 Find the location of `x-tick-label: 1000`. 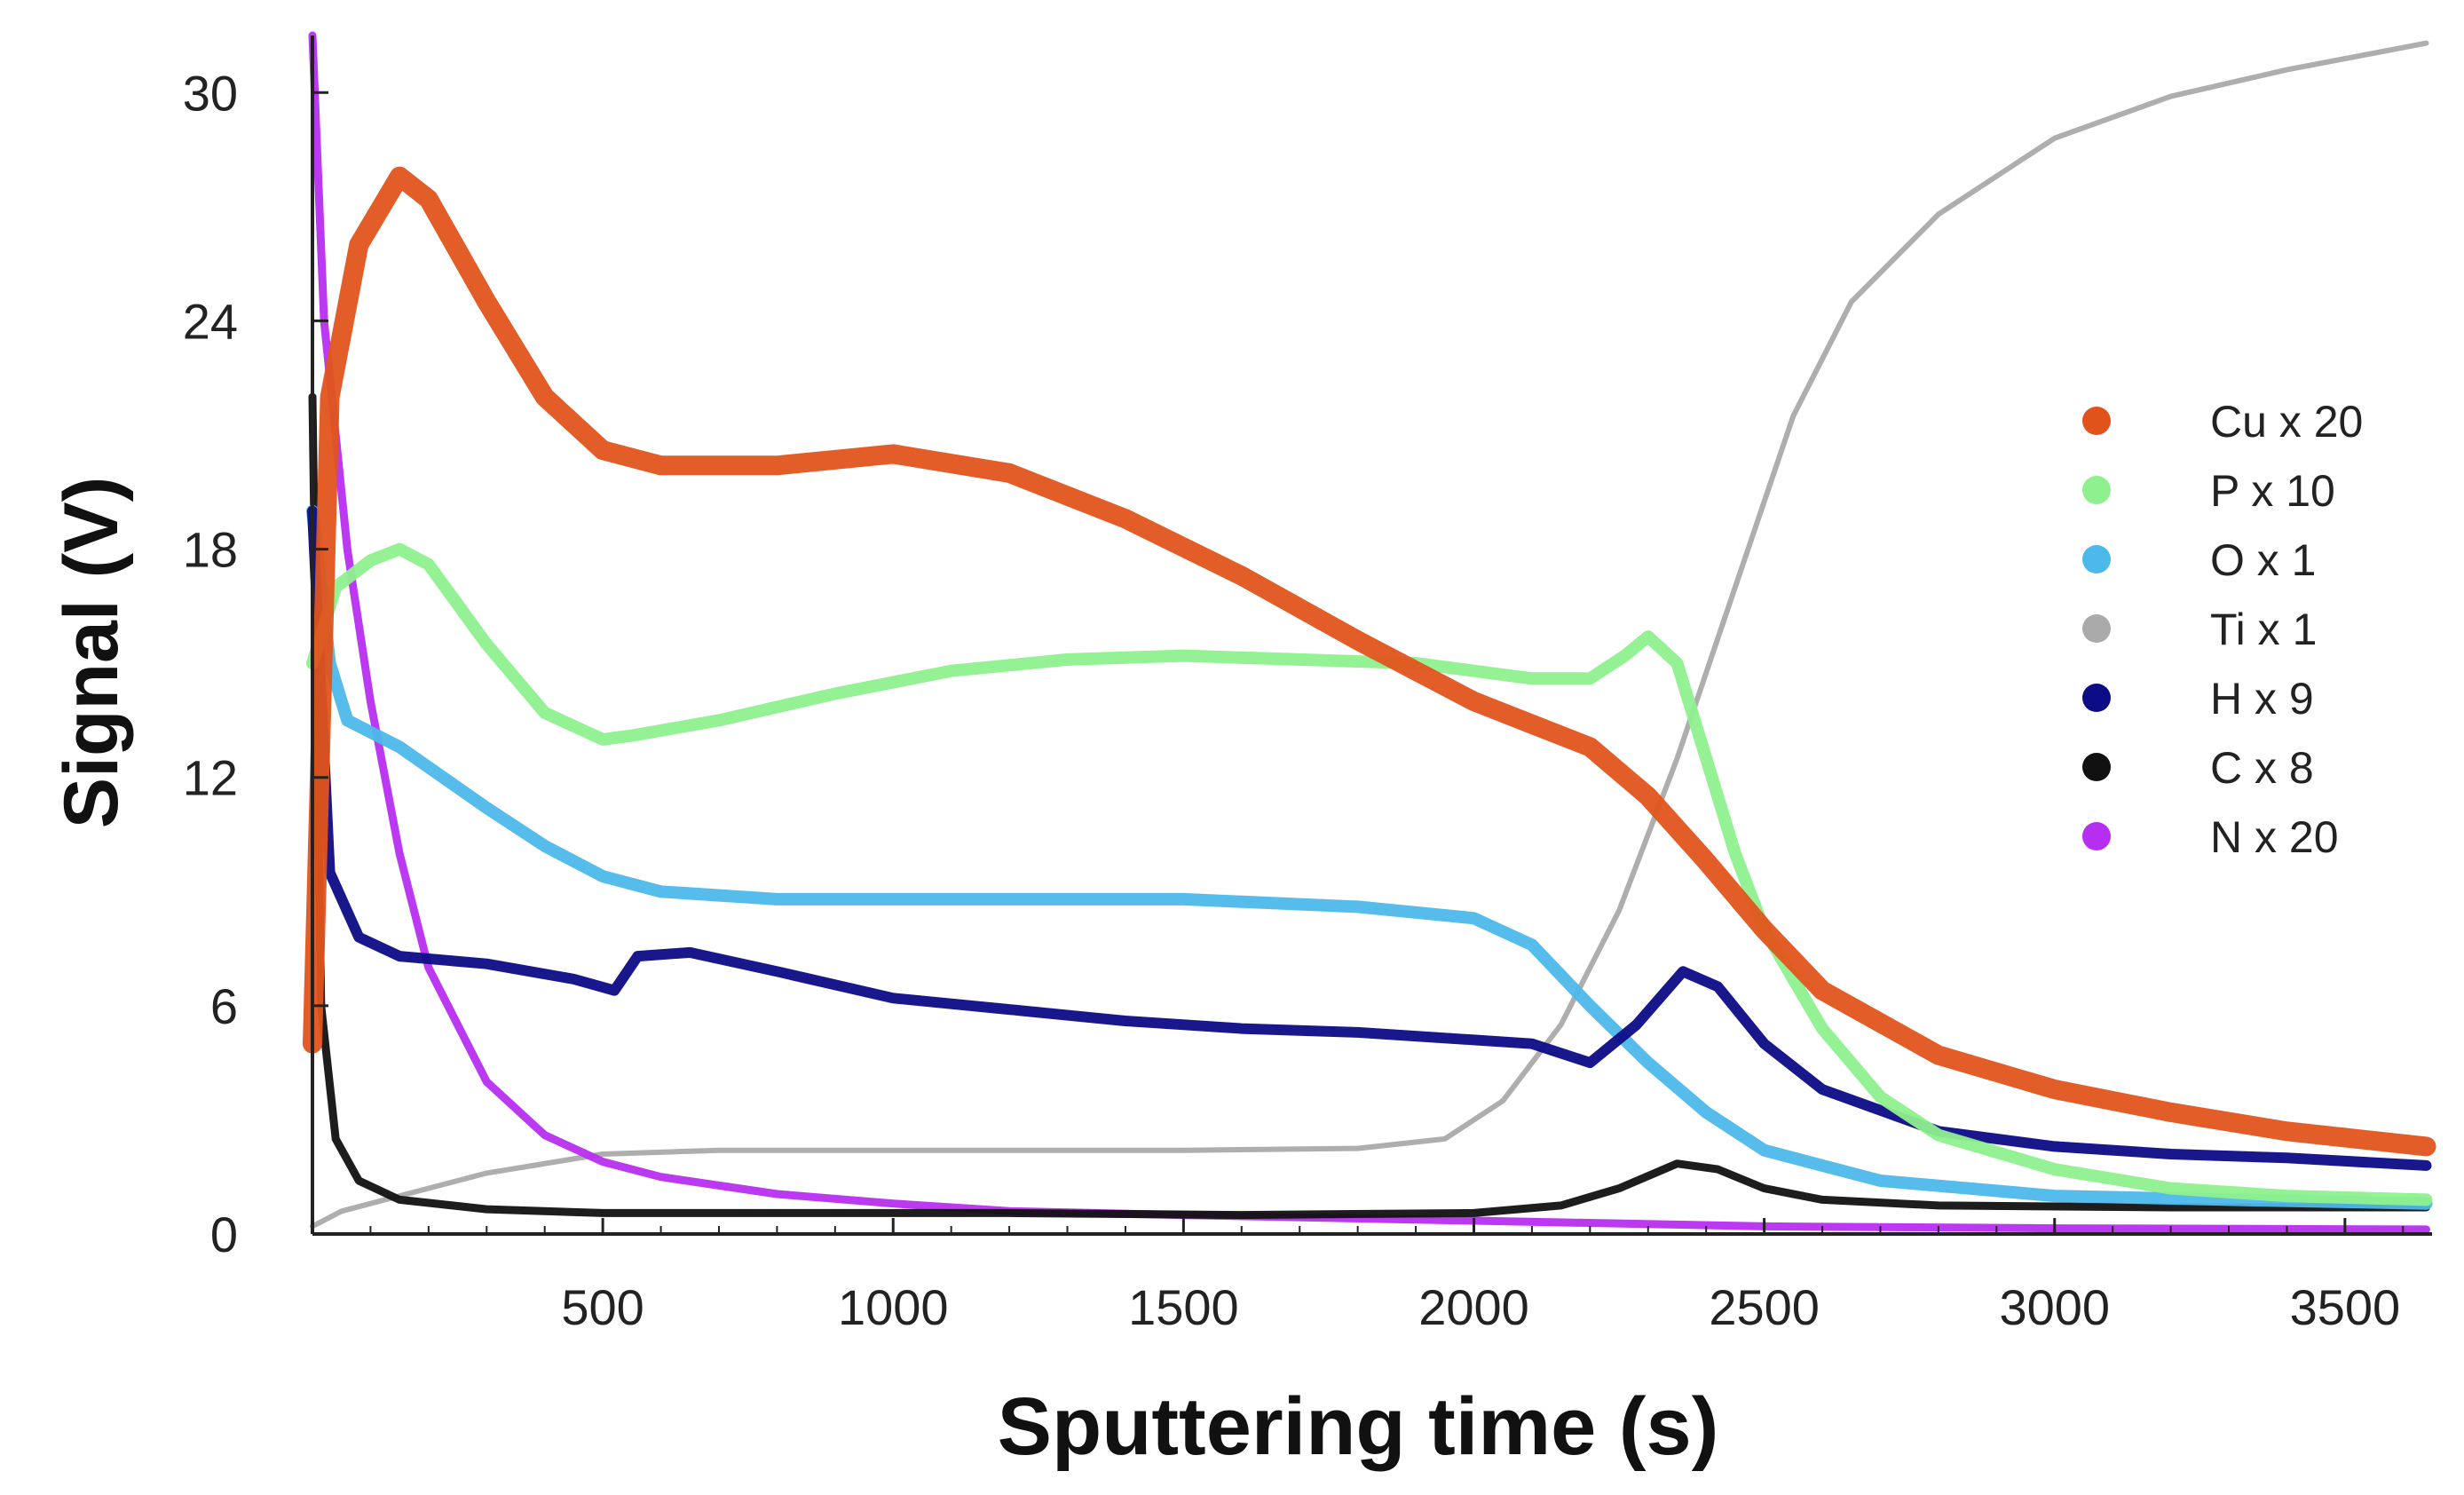

x-tick-label: 1000 is located at coordinates (894, 1307).